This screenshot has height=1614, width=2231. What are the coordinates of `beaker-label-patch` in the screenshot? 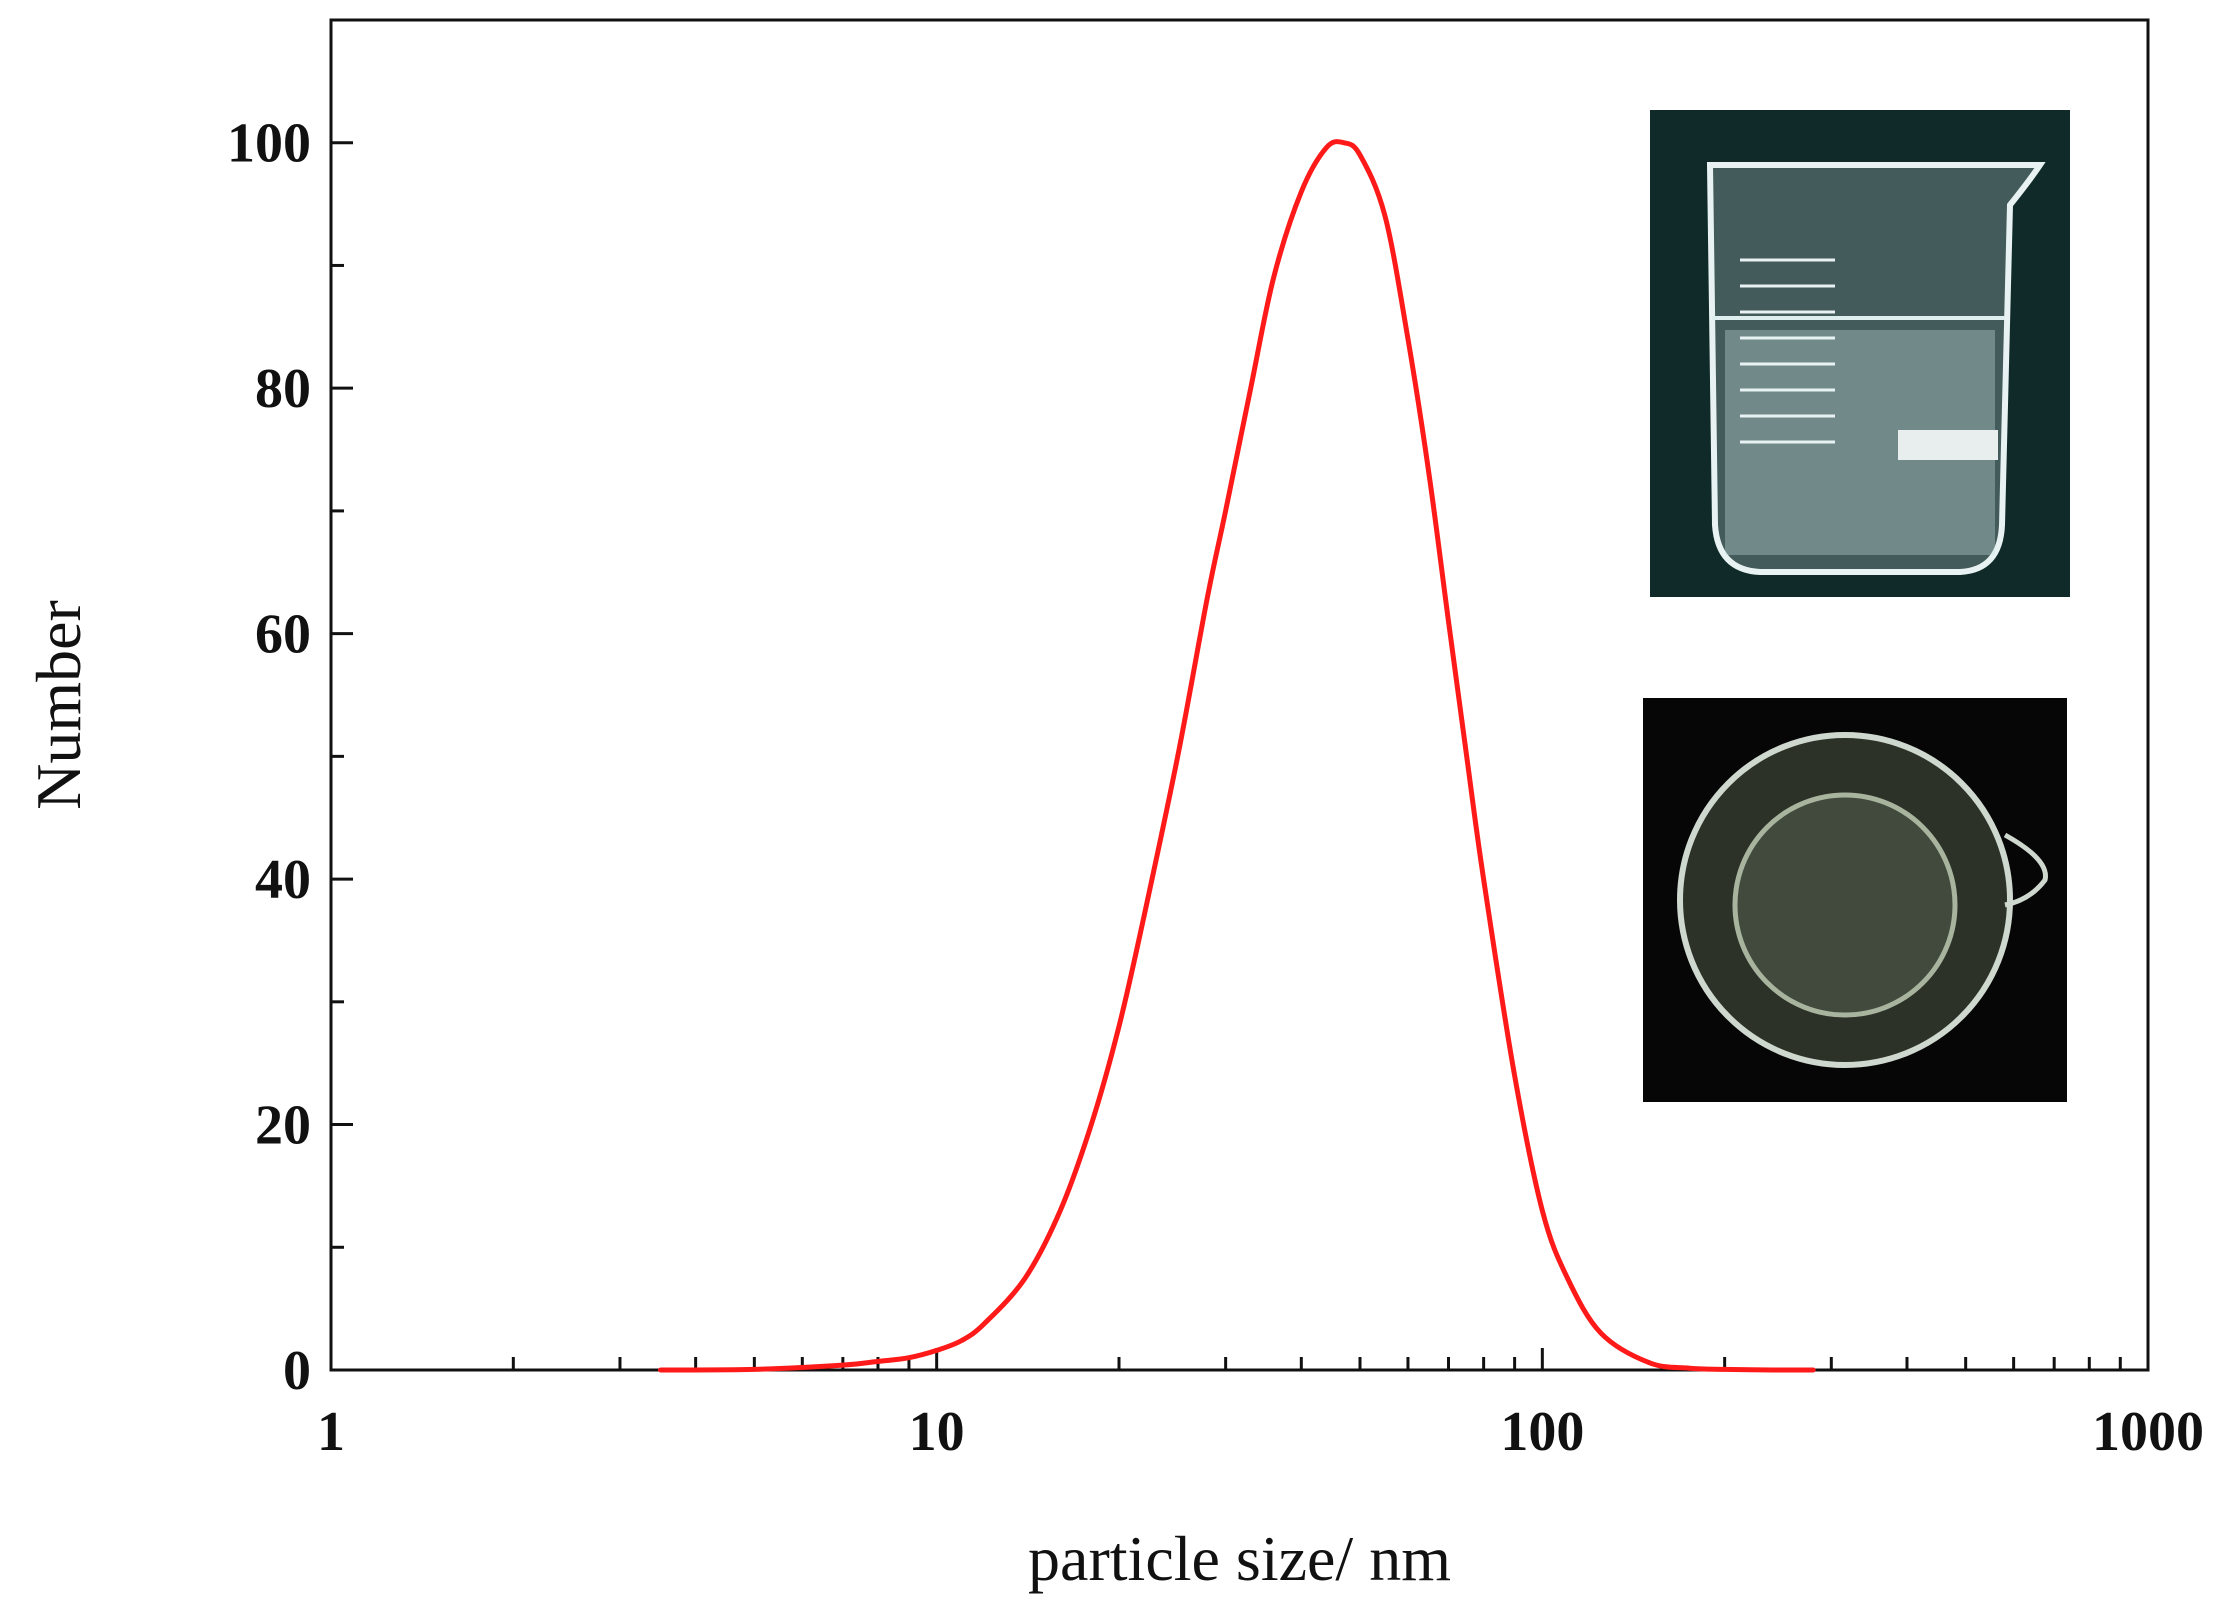 It's located at (1948, 445).